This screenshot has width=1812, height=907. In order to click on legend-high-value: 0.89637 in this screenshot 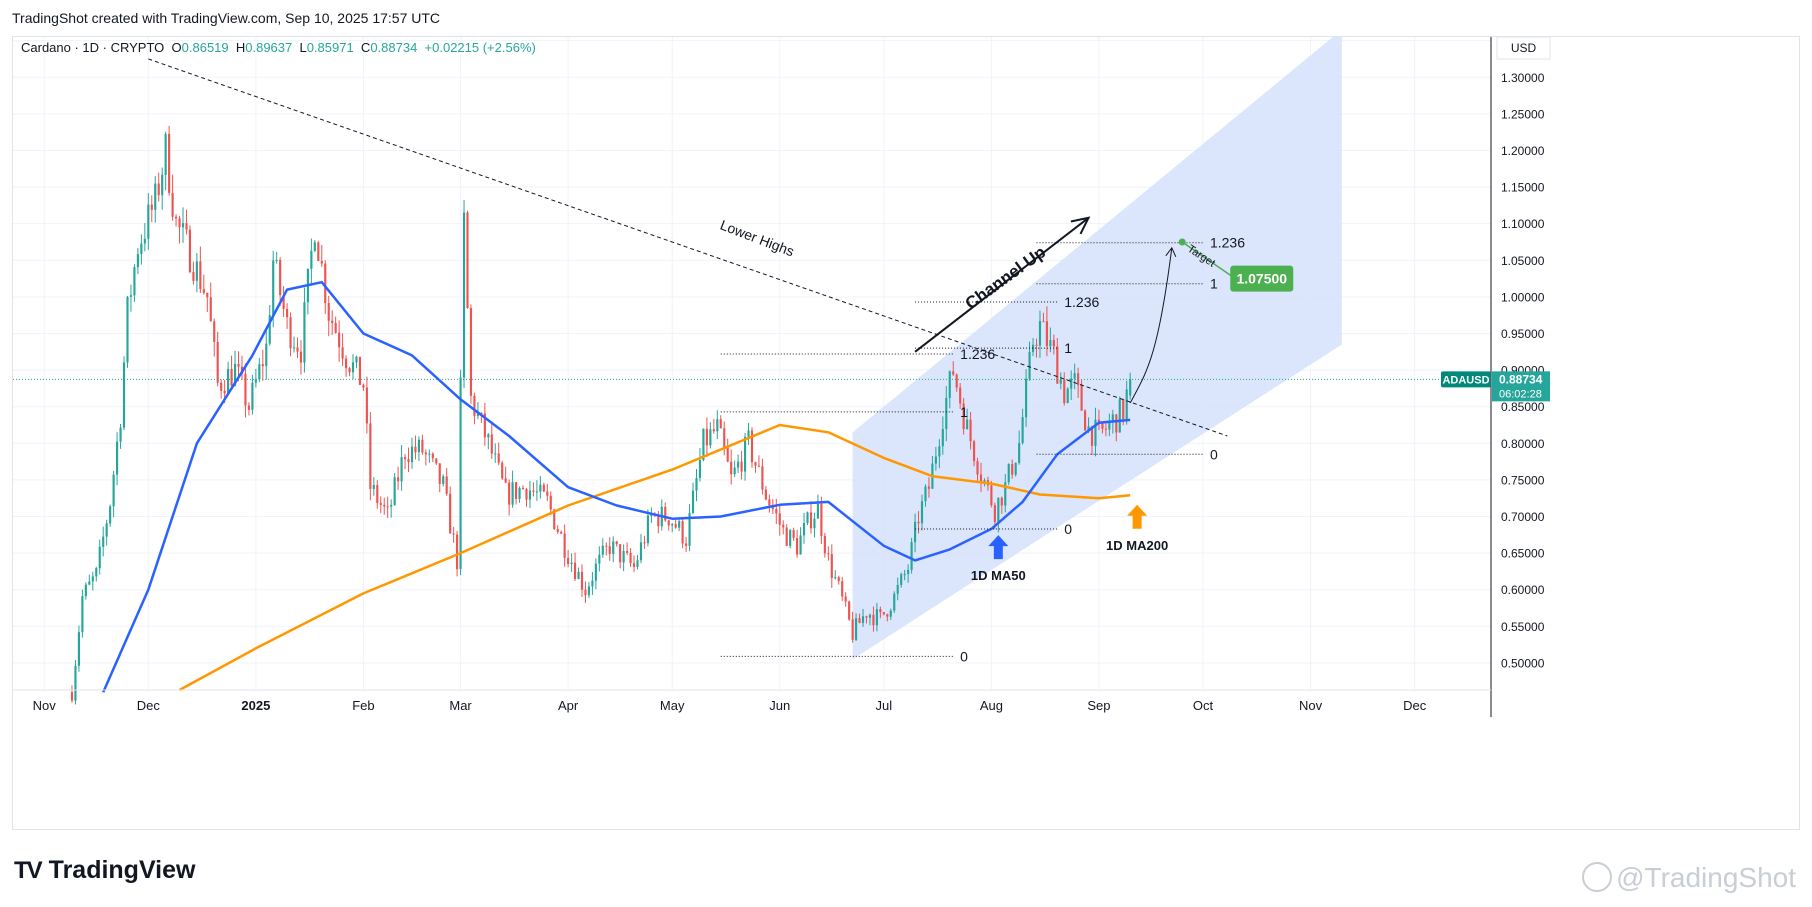, I will do `click(272, 47)`.